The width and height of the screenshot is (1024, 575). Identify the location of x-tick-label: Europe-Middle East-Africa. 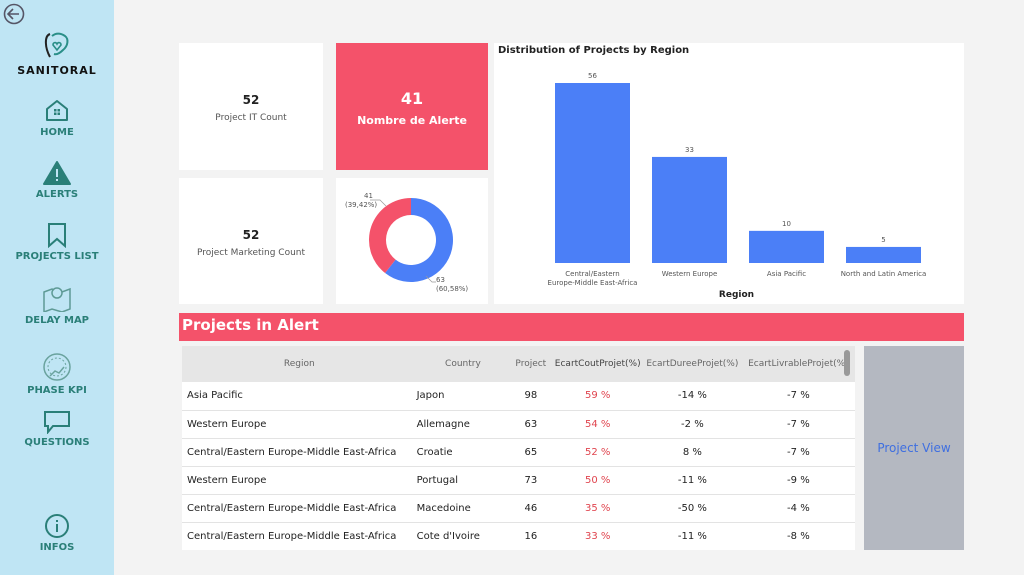
(593, 283).